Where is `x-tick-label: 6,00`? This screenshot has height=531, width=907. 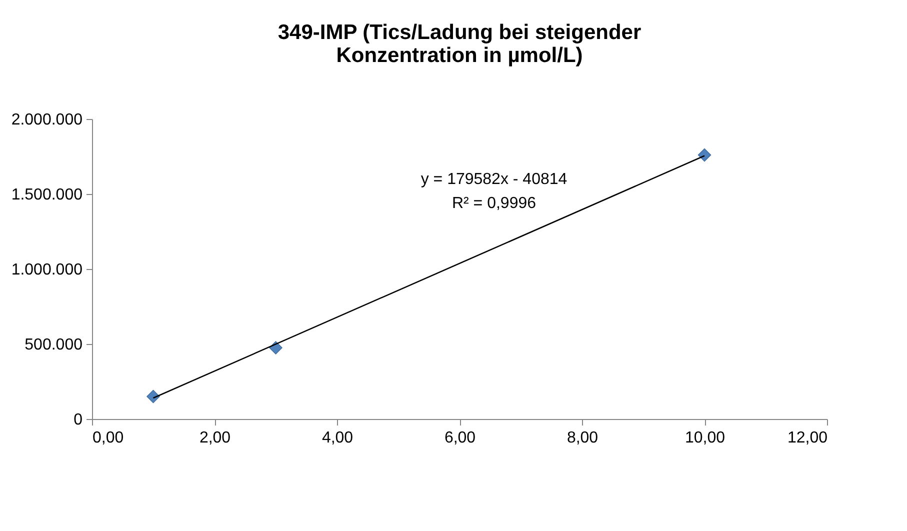 x-tick-label: 6,00 is located at coordinates (460, 438).